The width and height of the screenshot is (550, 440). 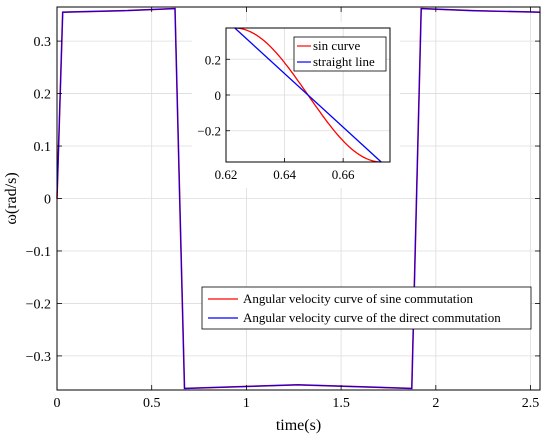 I want to click on y-tick-label: −0.1, so click(x=38, y=252).